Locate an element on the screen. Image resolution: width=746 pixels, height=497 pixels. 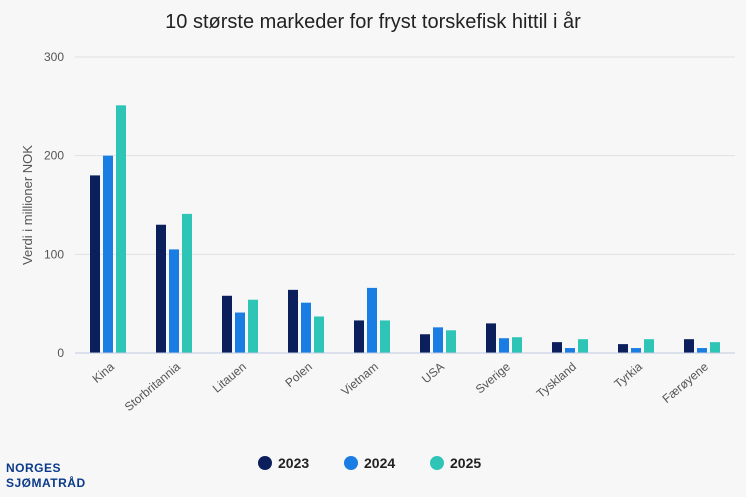
x-category-label: USA is located at coordinates (433, 373).